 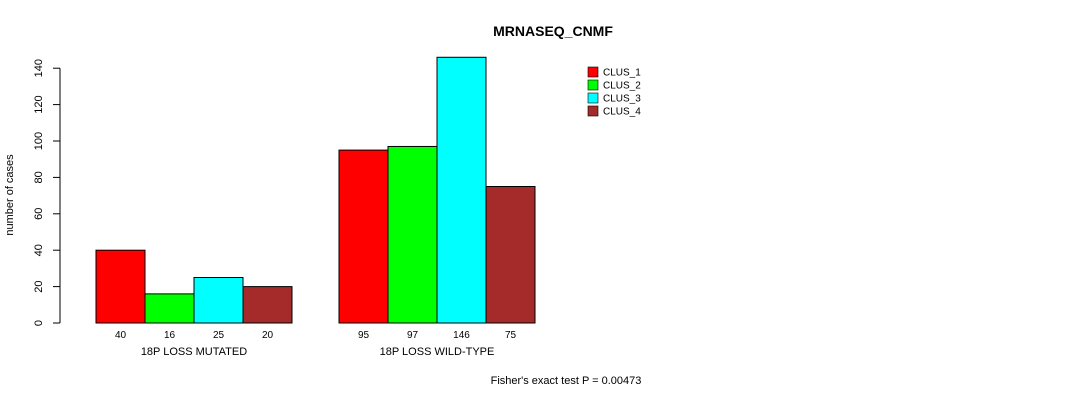 What do you see at coordinates (622, 86) in the screenshot?
I see `legend-label-clus_2: CLUS_2` at bounding box center [622, 86].